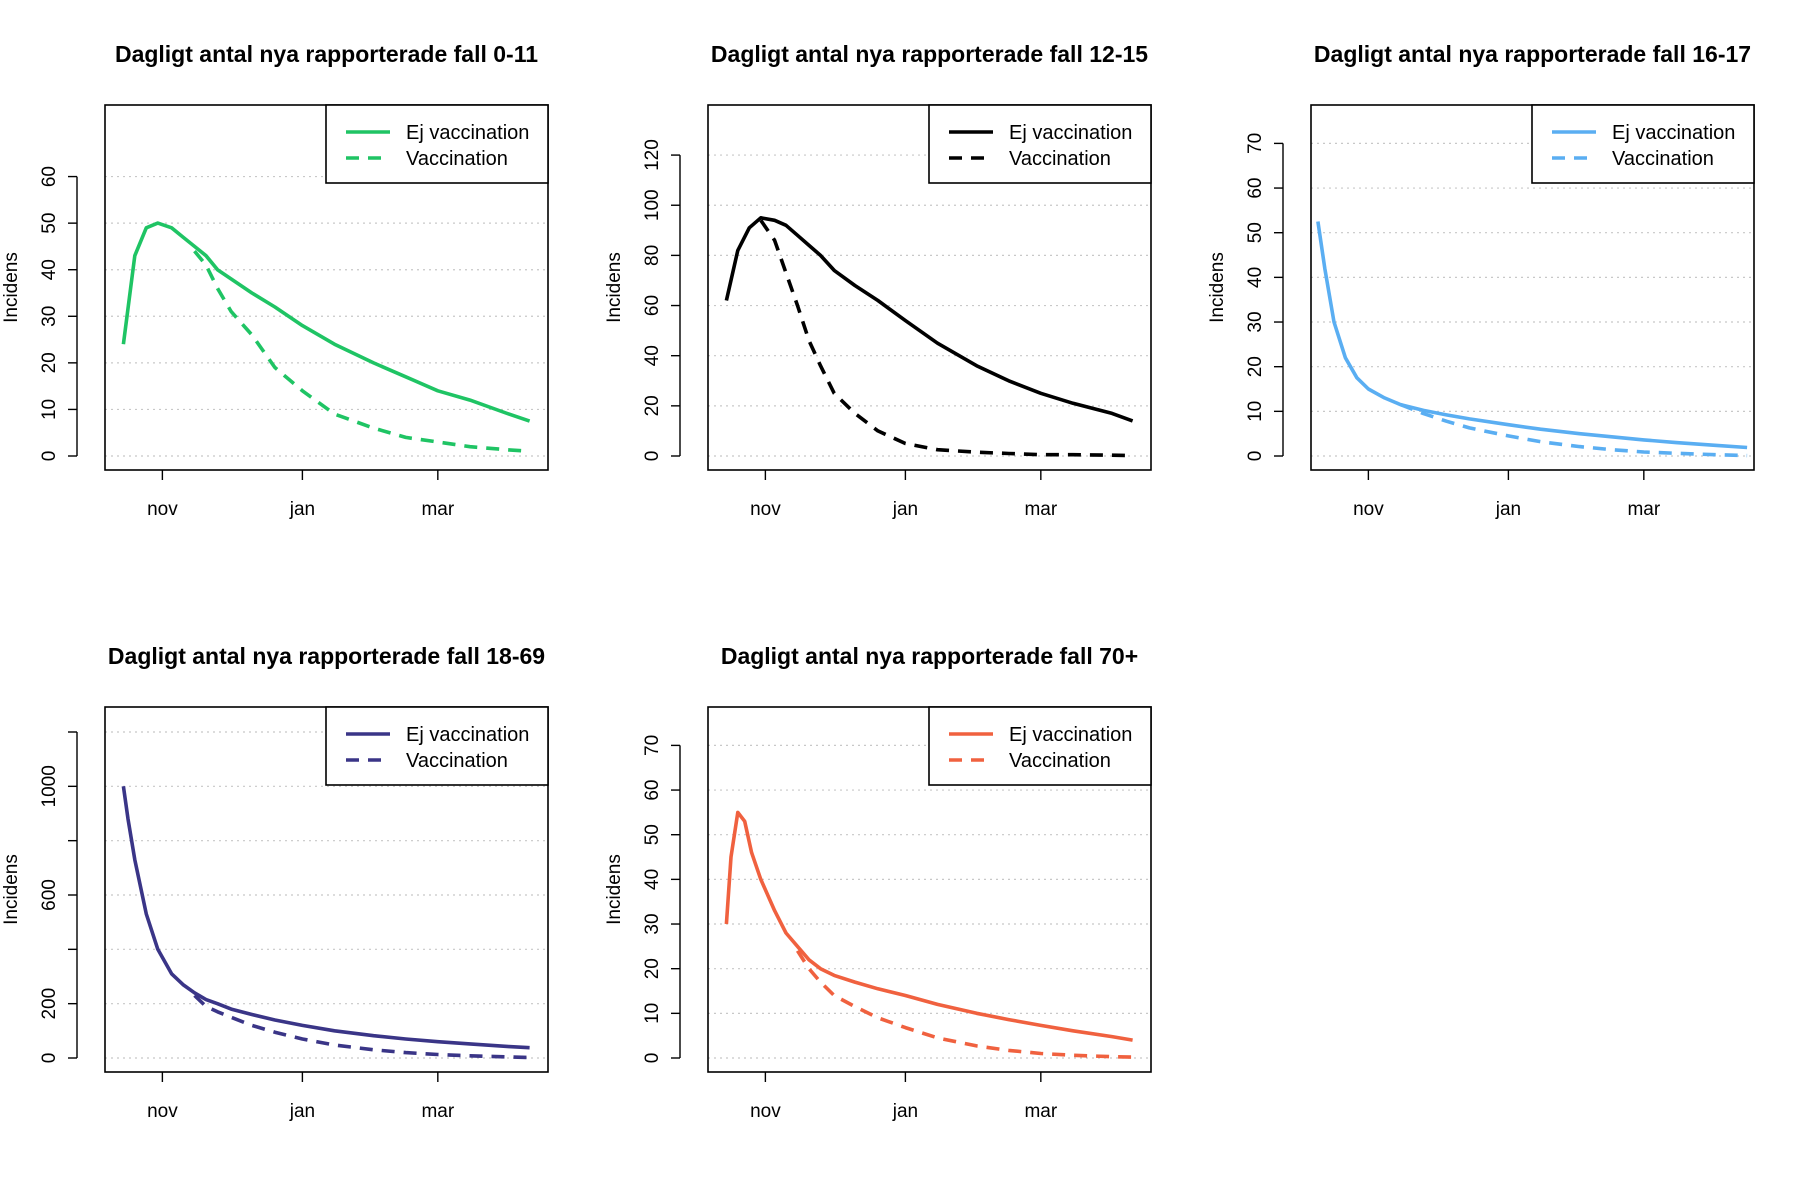 This screenshot has height=1200, width=1800. What do you see at coordinates (326, 54) in the screenshot?
I see `chart-title: Dagligt antal nya rapporterade fall 0-11` at bounding box center [326, 54].